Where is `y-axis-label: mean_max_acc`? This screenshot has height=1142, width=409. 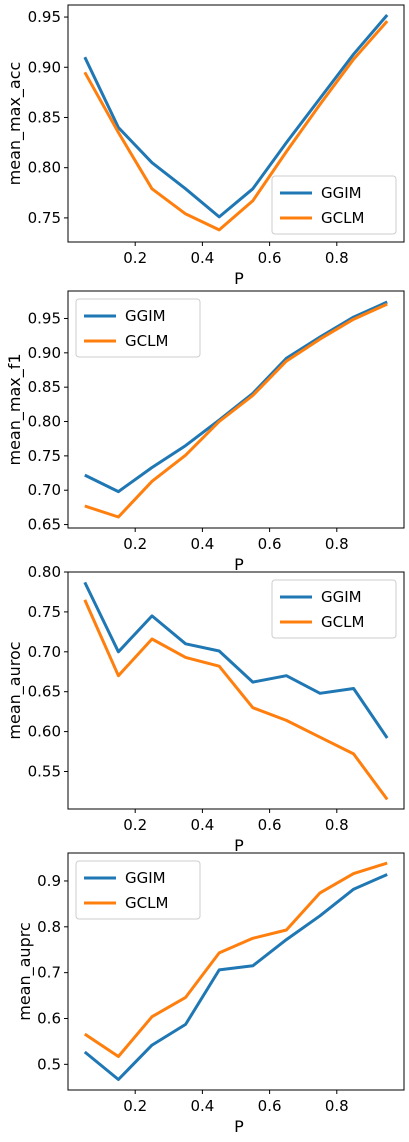 y-axis-label: mean_max_acc is located at coordinates (15, 124).